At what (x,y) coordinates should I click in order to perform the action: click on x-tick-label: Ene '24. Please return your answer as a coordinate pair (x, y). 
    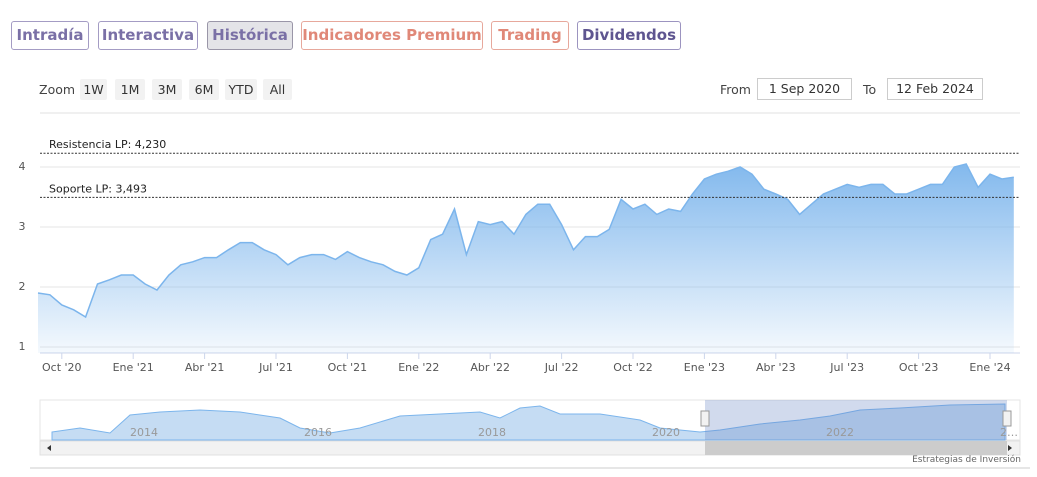
    Looking at the image, I should click on (989, 367).